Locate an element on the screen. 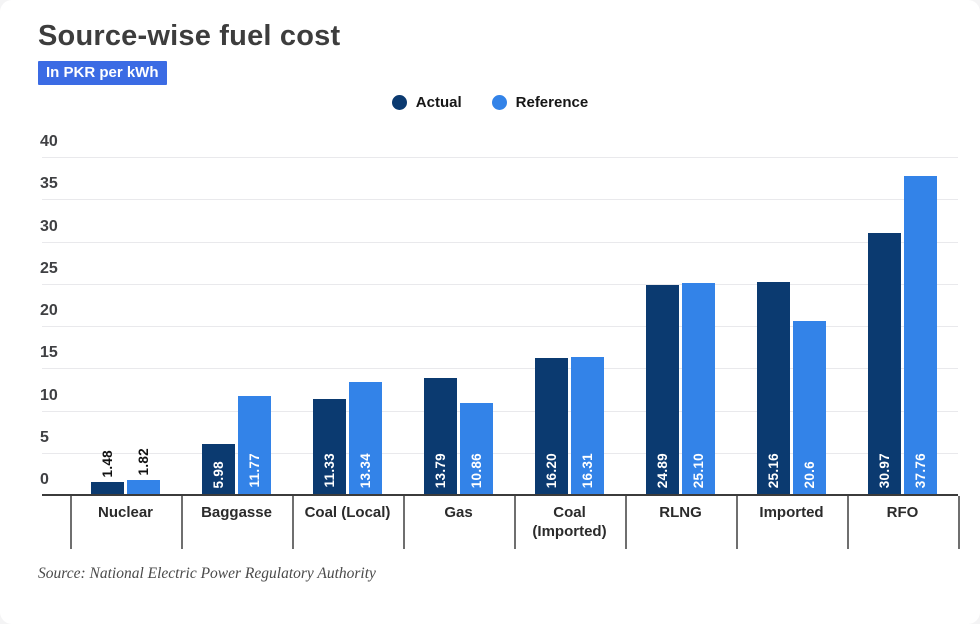  bar-value-label: 1.82 is located at coordinates (143, 461).